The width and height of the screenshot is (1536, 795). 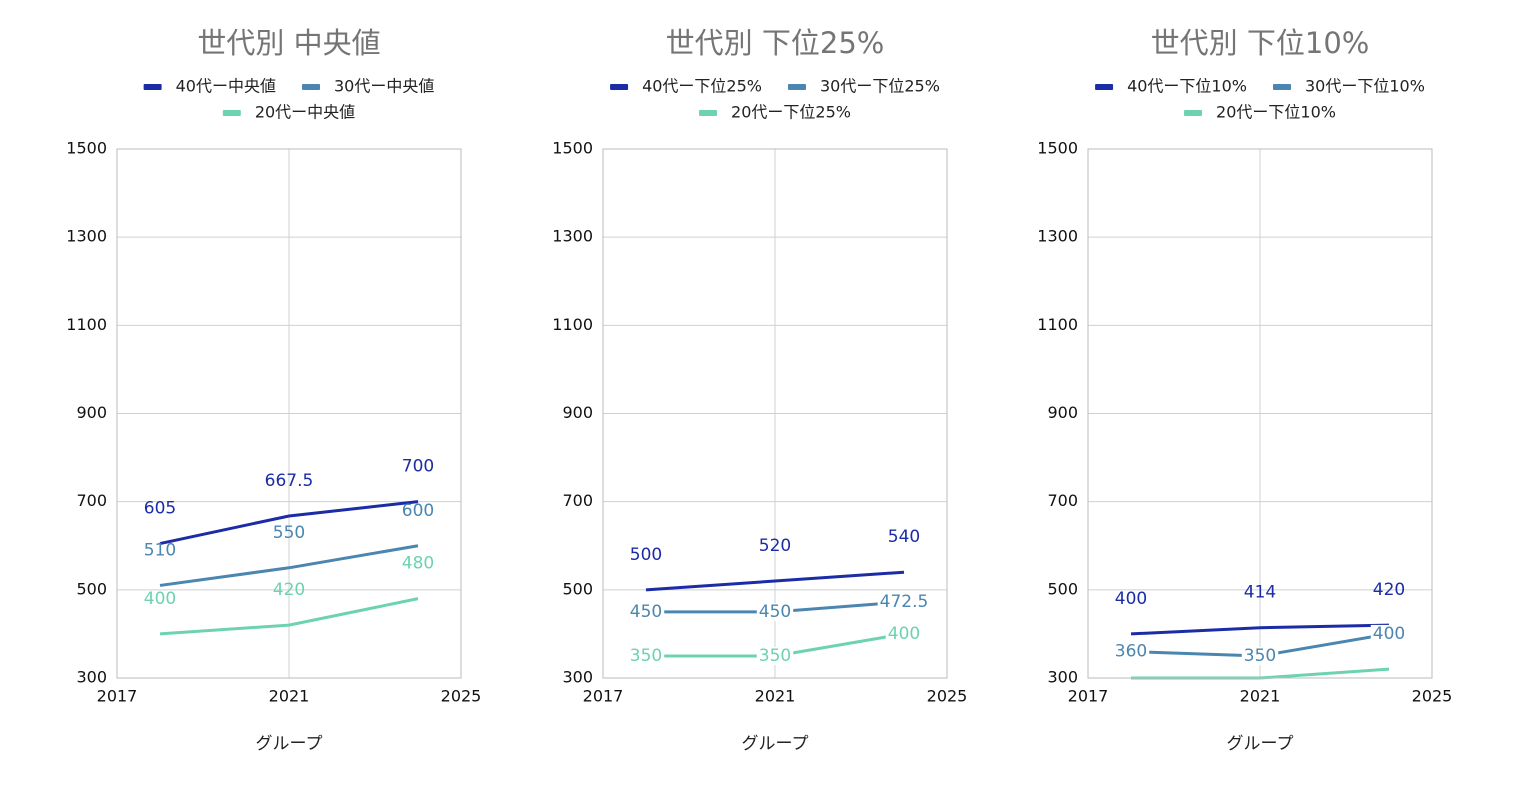 I want to click on legend-label: 30代ー中央値, so click(x=384, y=86).